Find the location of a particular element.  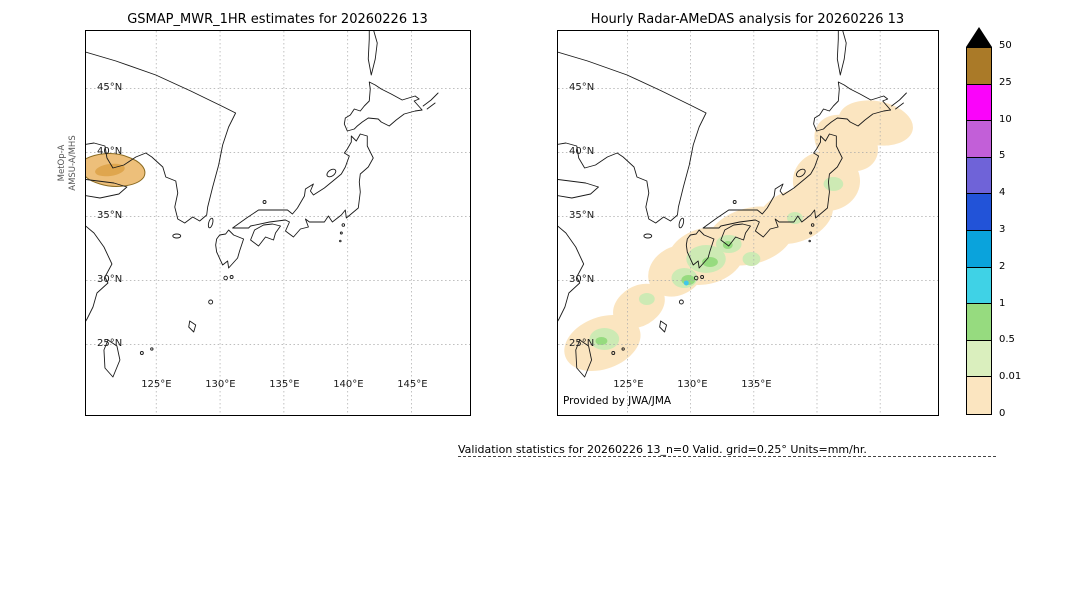

sensor-label-line2: AMSU-A/MHS is located at coordinates (73, 163).